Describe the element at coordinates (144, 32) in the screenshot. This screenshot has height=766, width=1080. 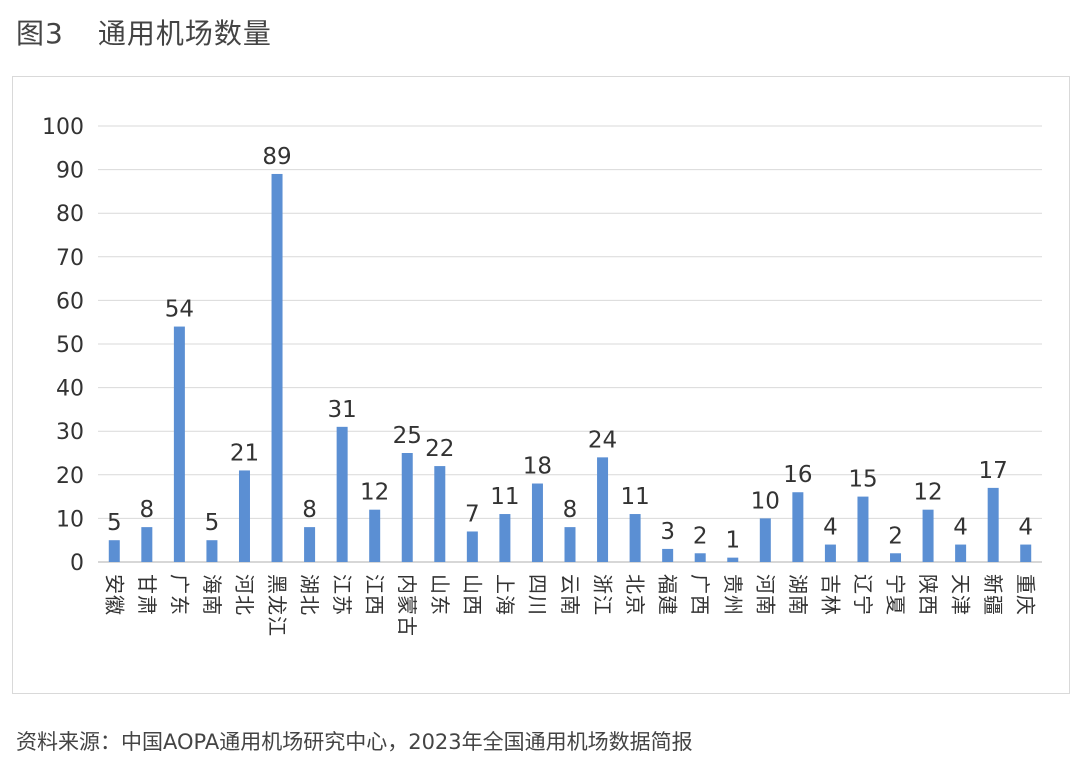
I see `figure-title: 图3 通用机场数量` at that location.